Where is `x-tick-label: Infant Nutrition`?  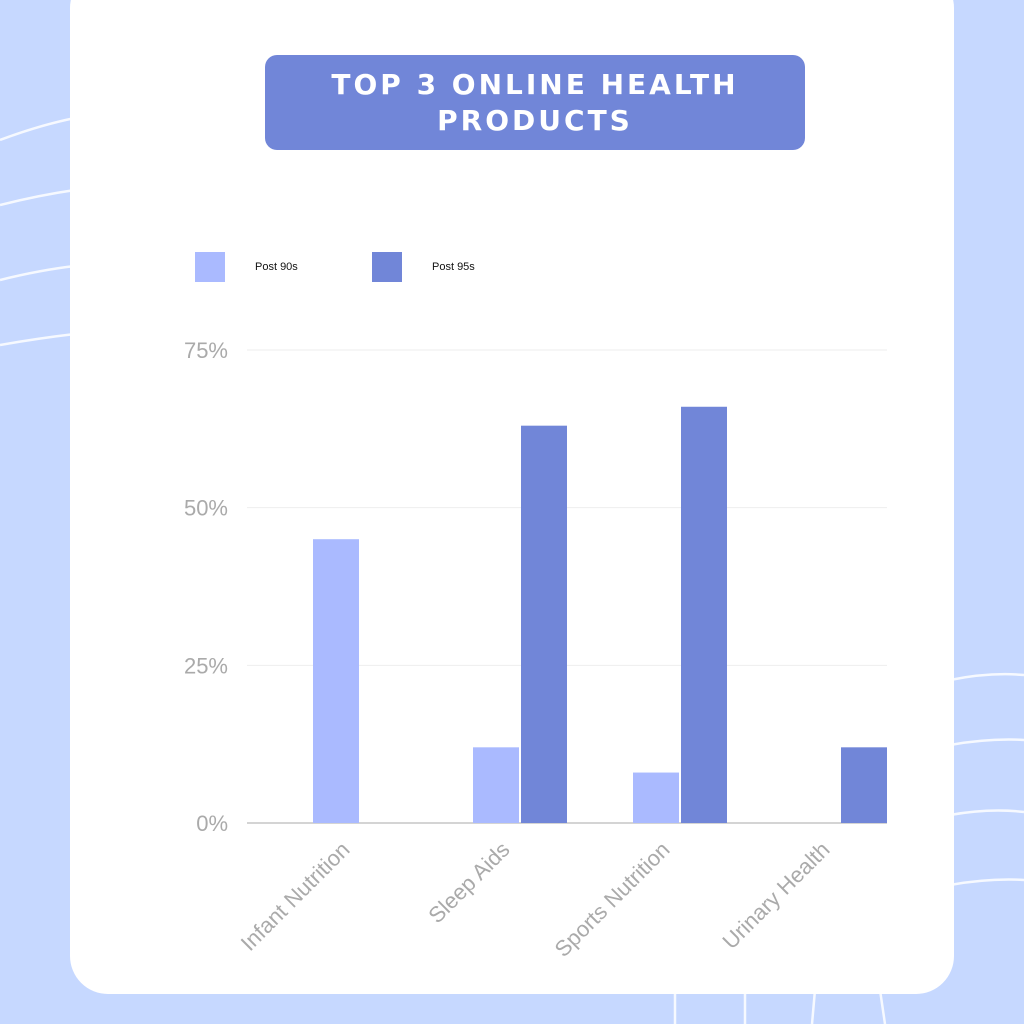 x-tick-label: Infant Nutrition is located at coordinates (295, 896).